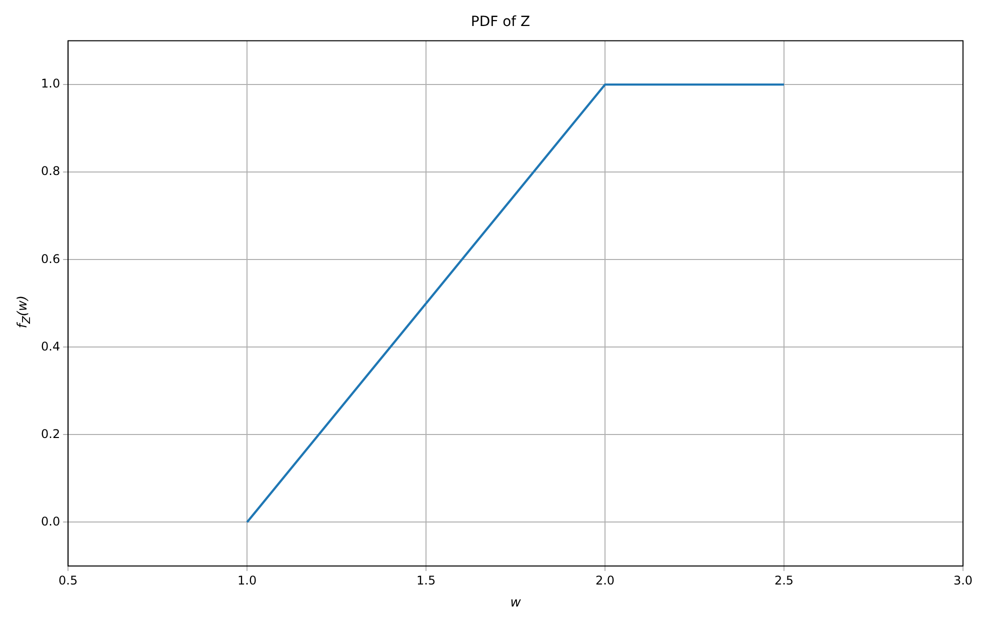  What do you see at coordinates (247, 580) in the screenshot?
I see `x-tick-label: 1.0` at bounding box center [247, 580].